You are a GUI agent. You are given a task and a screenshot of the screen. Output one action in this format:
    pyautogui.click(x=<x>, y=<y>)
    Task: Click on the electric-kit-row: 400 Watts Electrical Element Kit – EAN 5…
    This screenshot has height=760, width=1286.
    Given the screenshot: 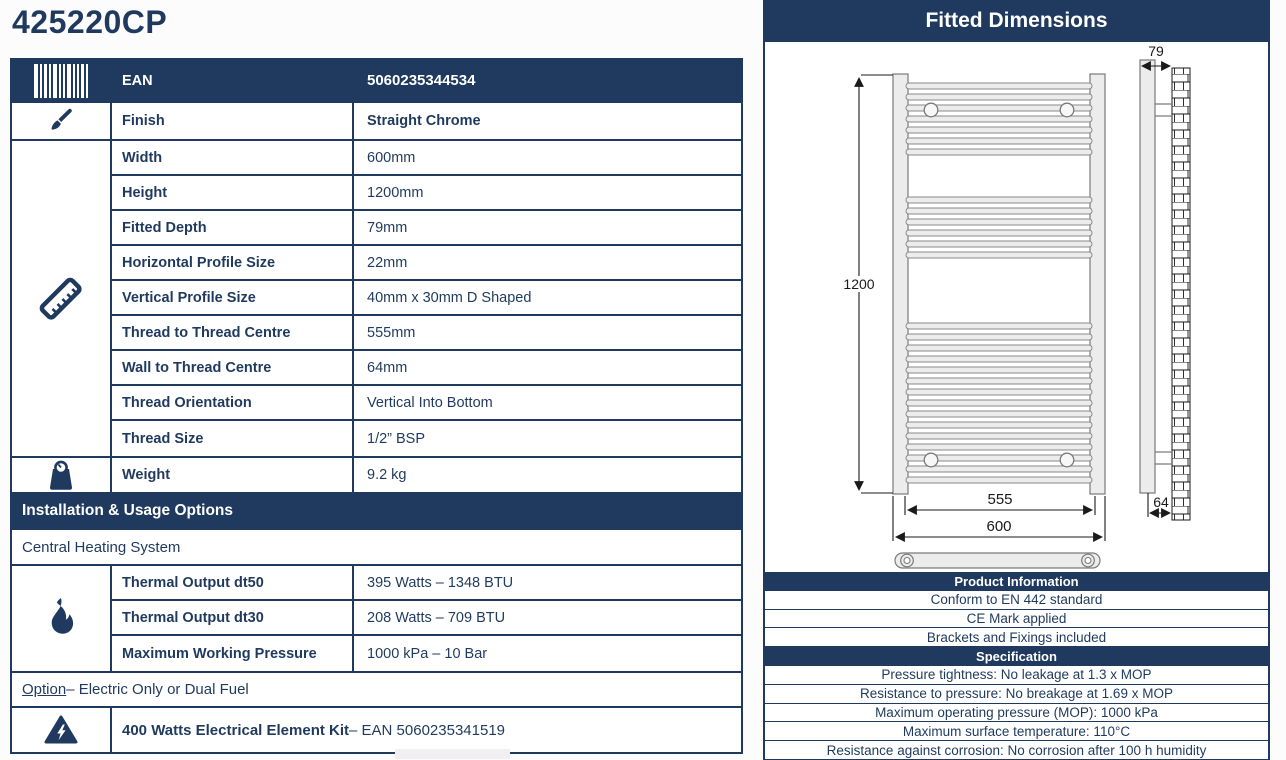 What is the action you would take?
    pyautogui.click(x=376, y=730)
    